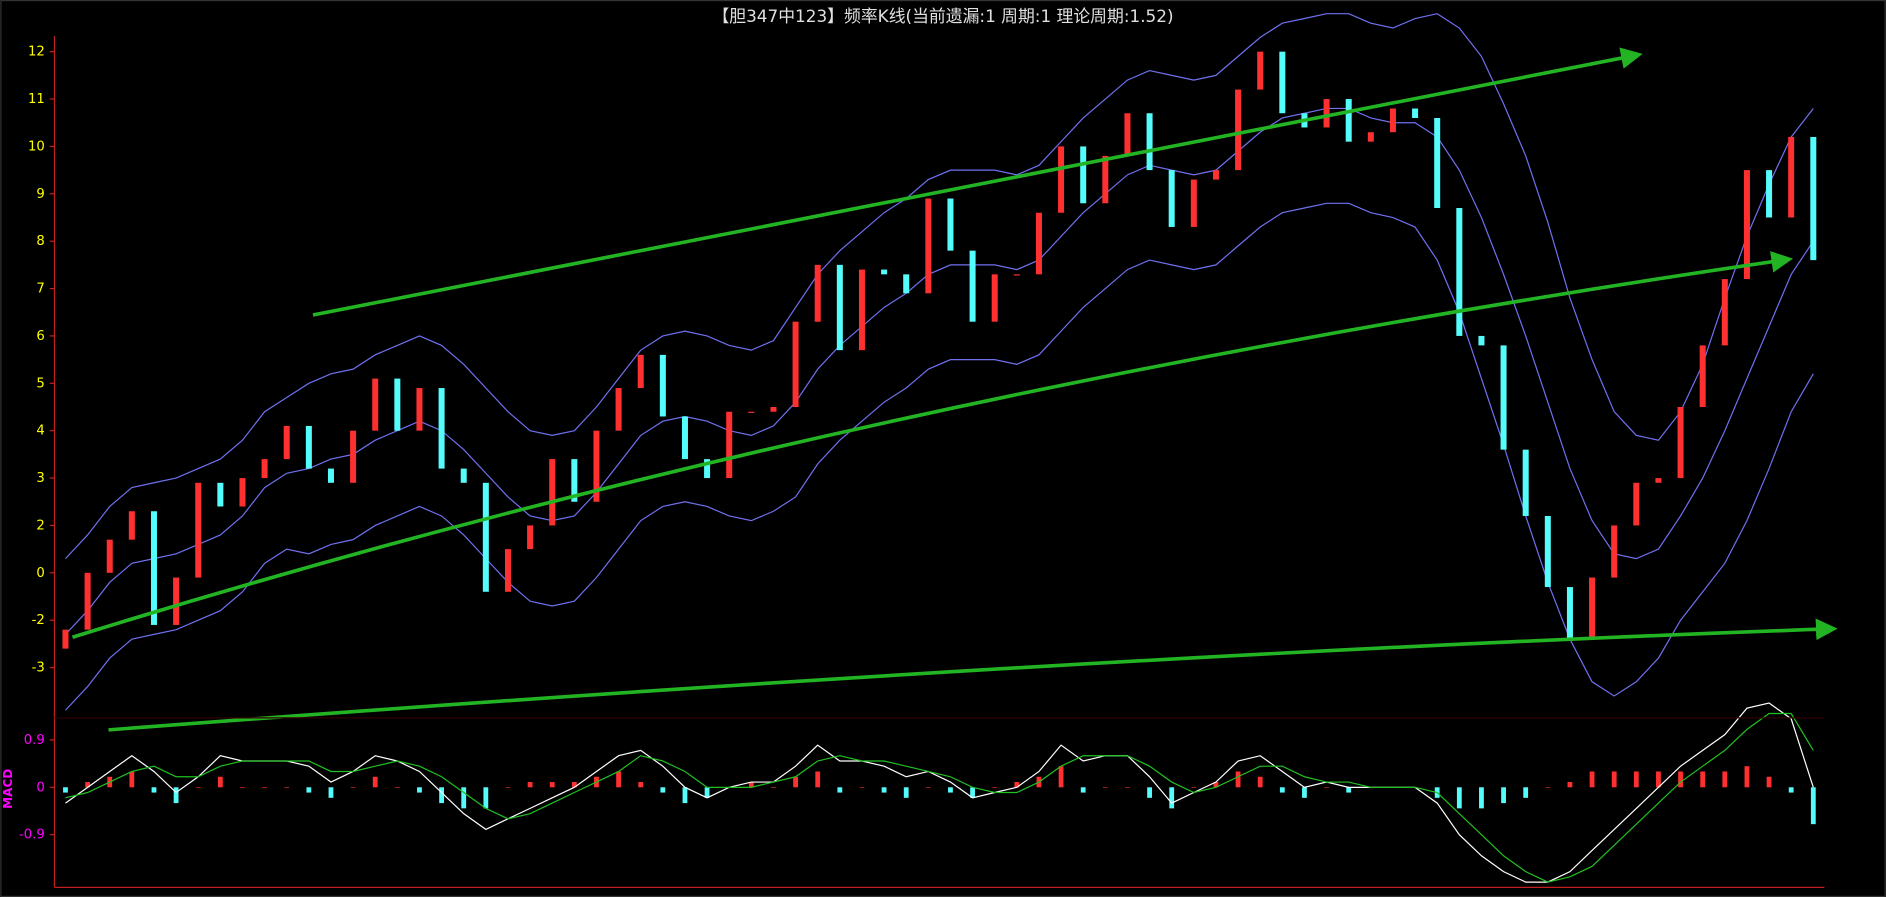 This screenshot has width=1886, height=897. I want to click on trend-arrow, so click(973, 675).